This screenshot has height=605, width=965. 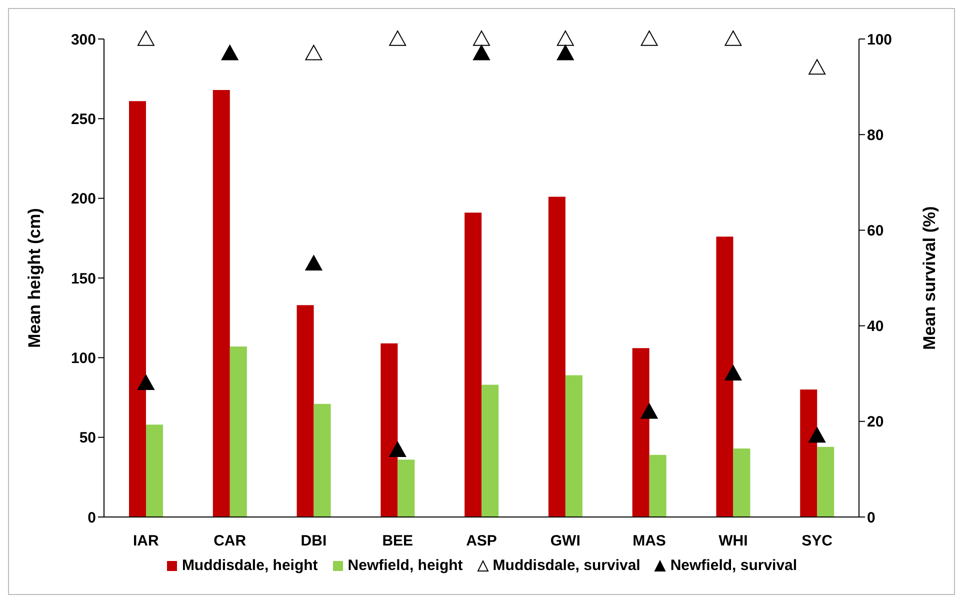 What do you see at coordinates (83, 199) in the screenshot?
I see `y-tick-label: 200` at bounding box center [83, 199].